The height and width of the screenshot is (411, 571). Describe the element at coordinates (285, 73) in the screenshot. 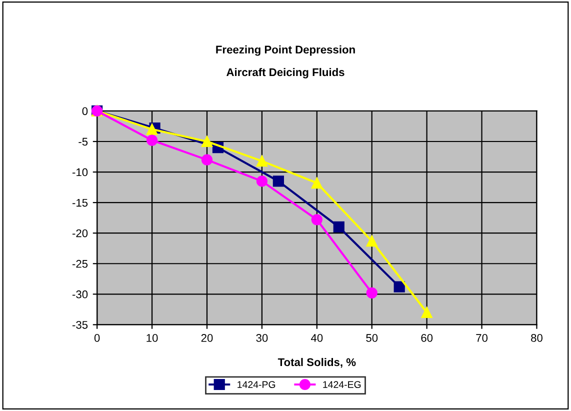

I see `chart-subtitle: Aircraft Deicing Fluids` at that location.